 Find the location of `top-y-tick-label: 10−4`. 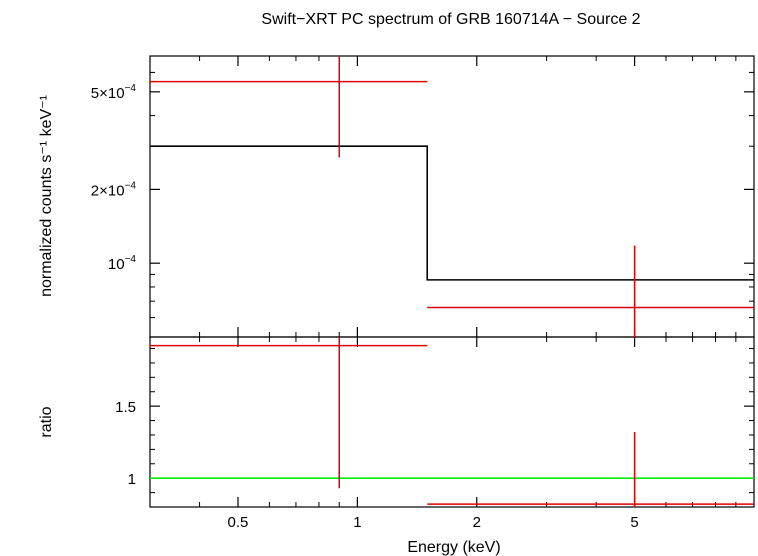

top-y-tick-label: 10−4 is located at coordinates (122, 263).